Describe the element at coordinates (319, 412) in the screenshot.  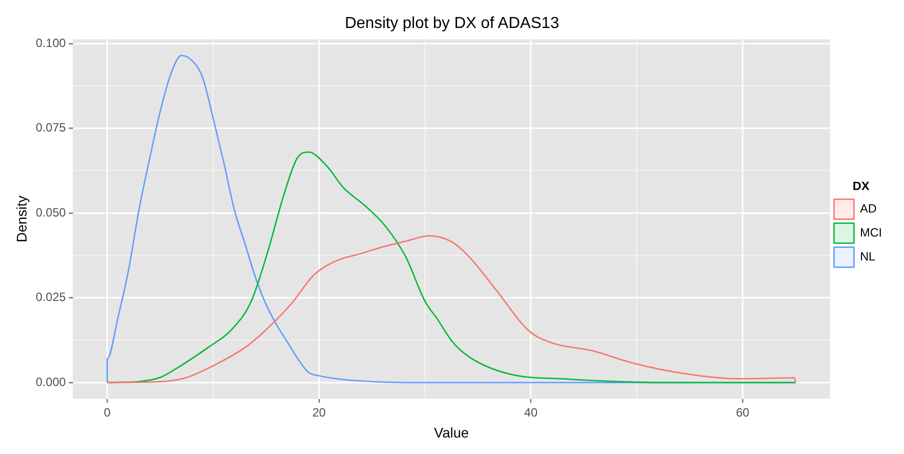
I see `x-tick-label: 20` at that location.